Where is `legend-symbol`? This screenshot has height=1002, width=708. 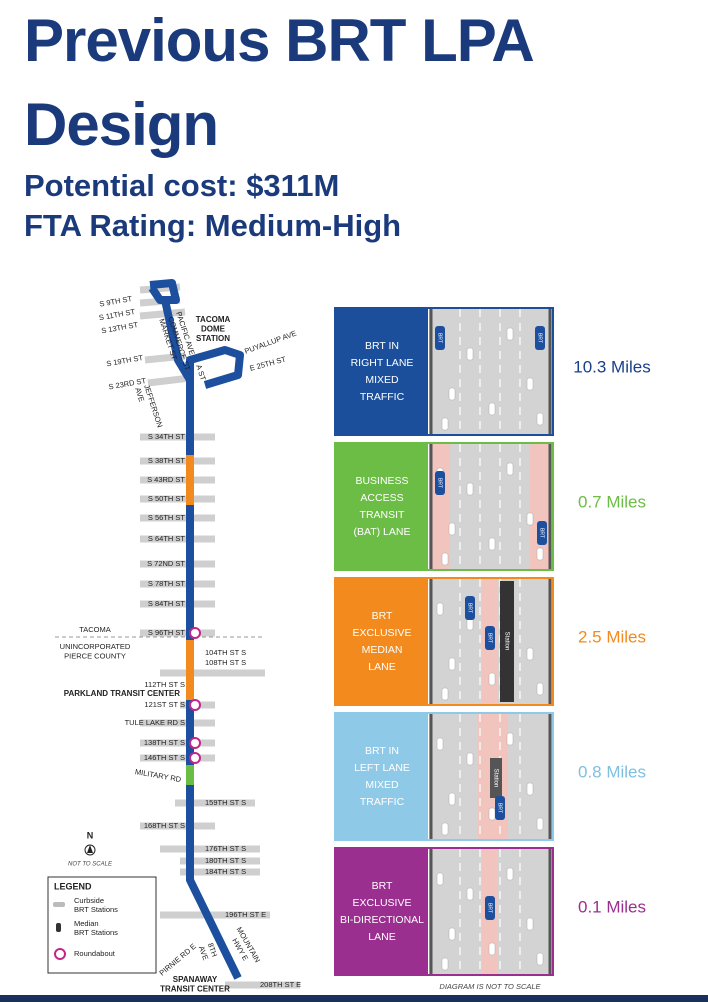 legend-symbol is located at coordinates (59, 904).